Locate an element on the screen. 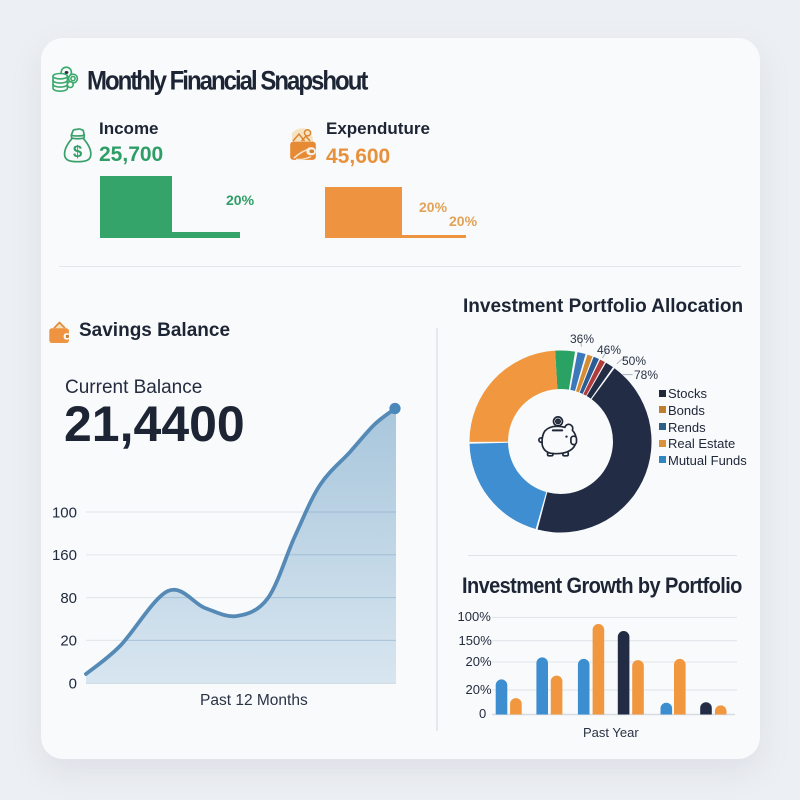 The height and width of the screenshot is (800, 800). svg-text: 80 is located at coordinates (68, 598).